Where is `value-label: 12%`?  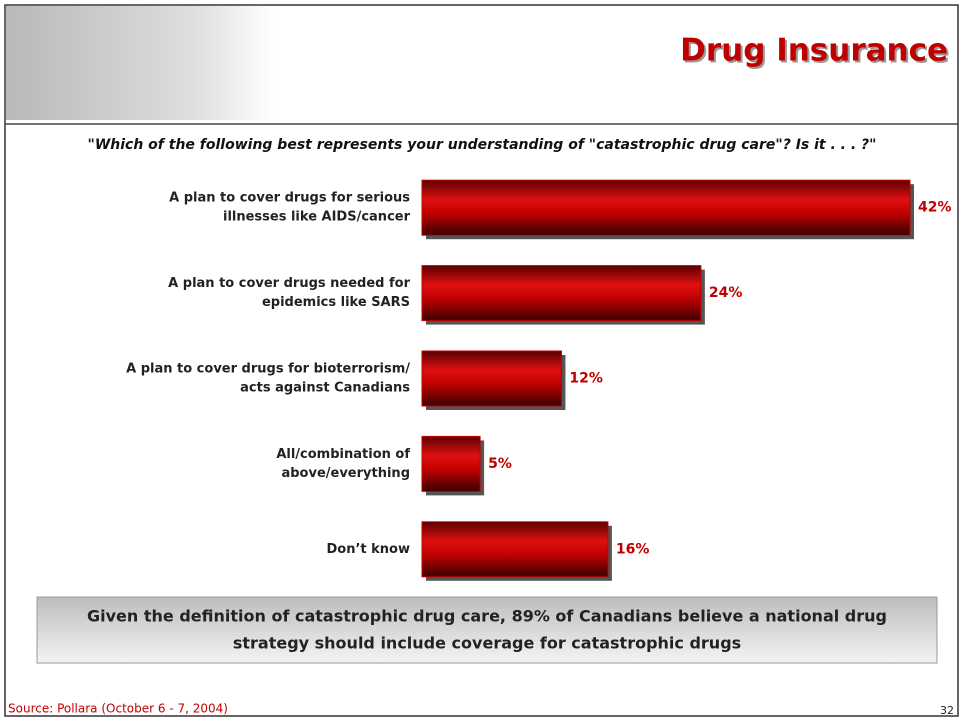 value-label: 12% is located at coordinates (586, 379).